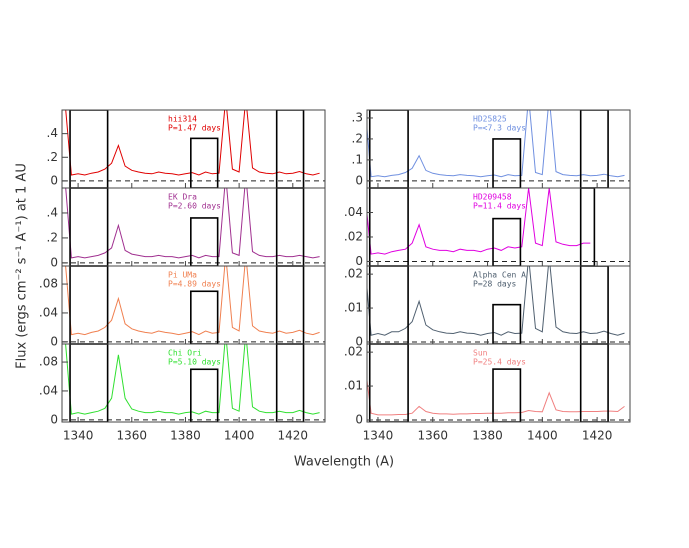 The height and width of the screenshot is (548, 689). Describe the element at coordinates (357, 117) in the screenshot. I see `y-tick-label: .3` at that location.